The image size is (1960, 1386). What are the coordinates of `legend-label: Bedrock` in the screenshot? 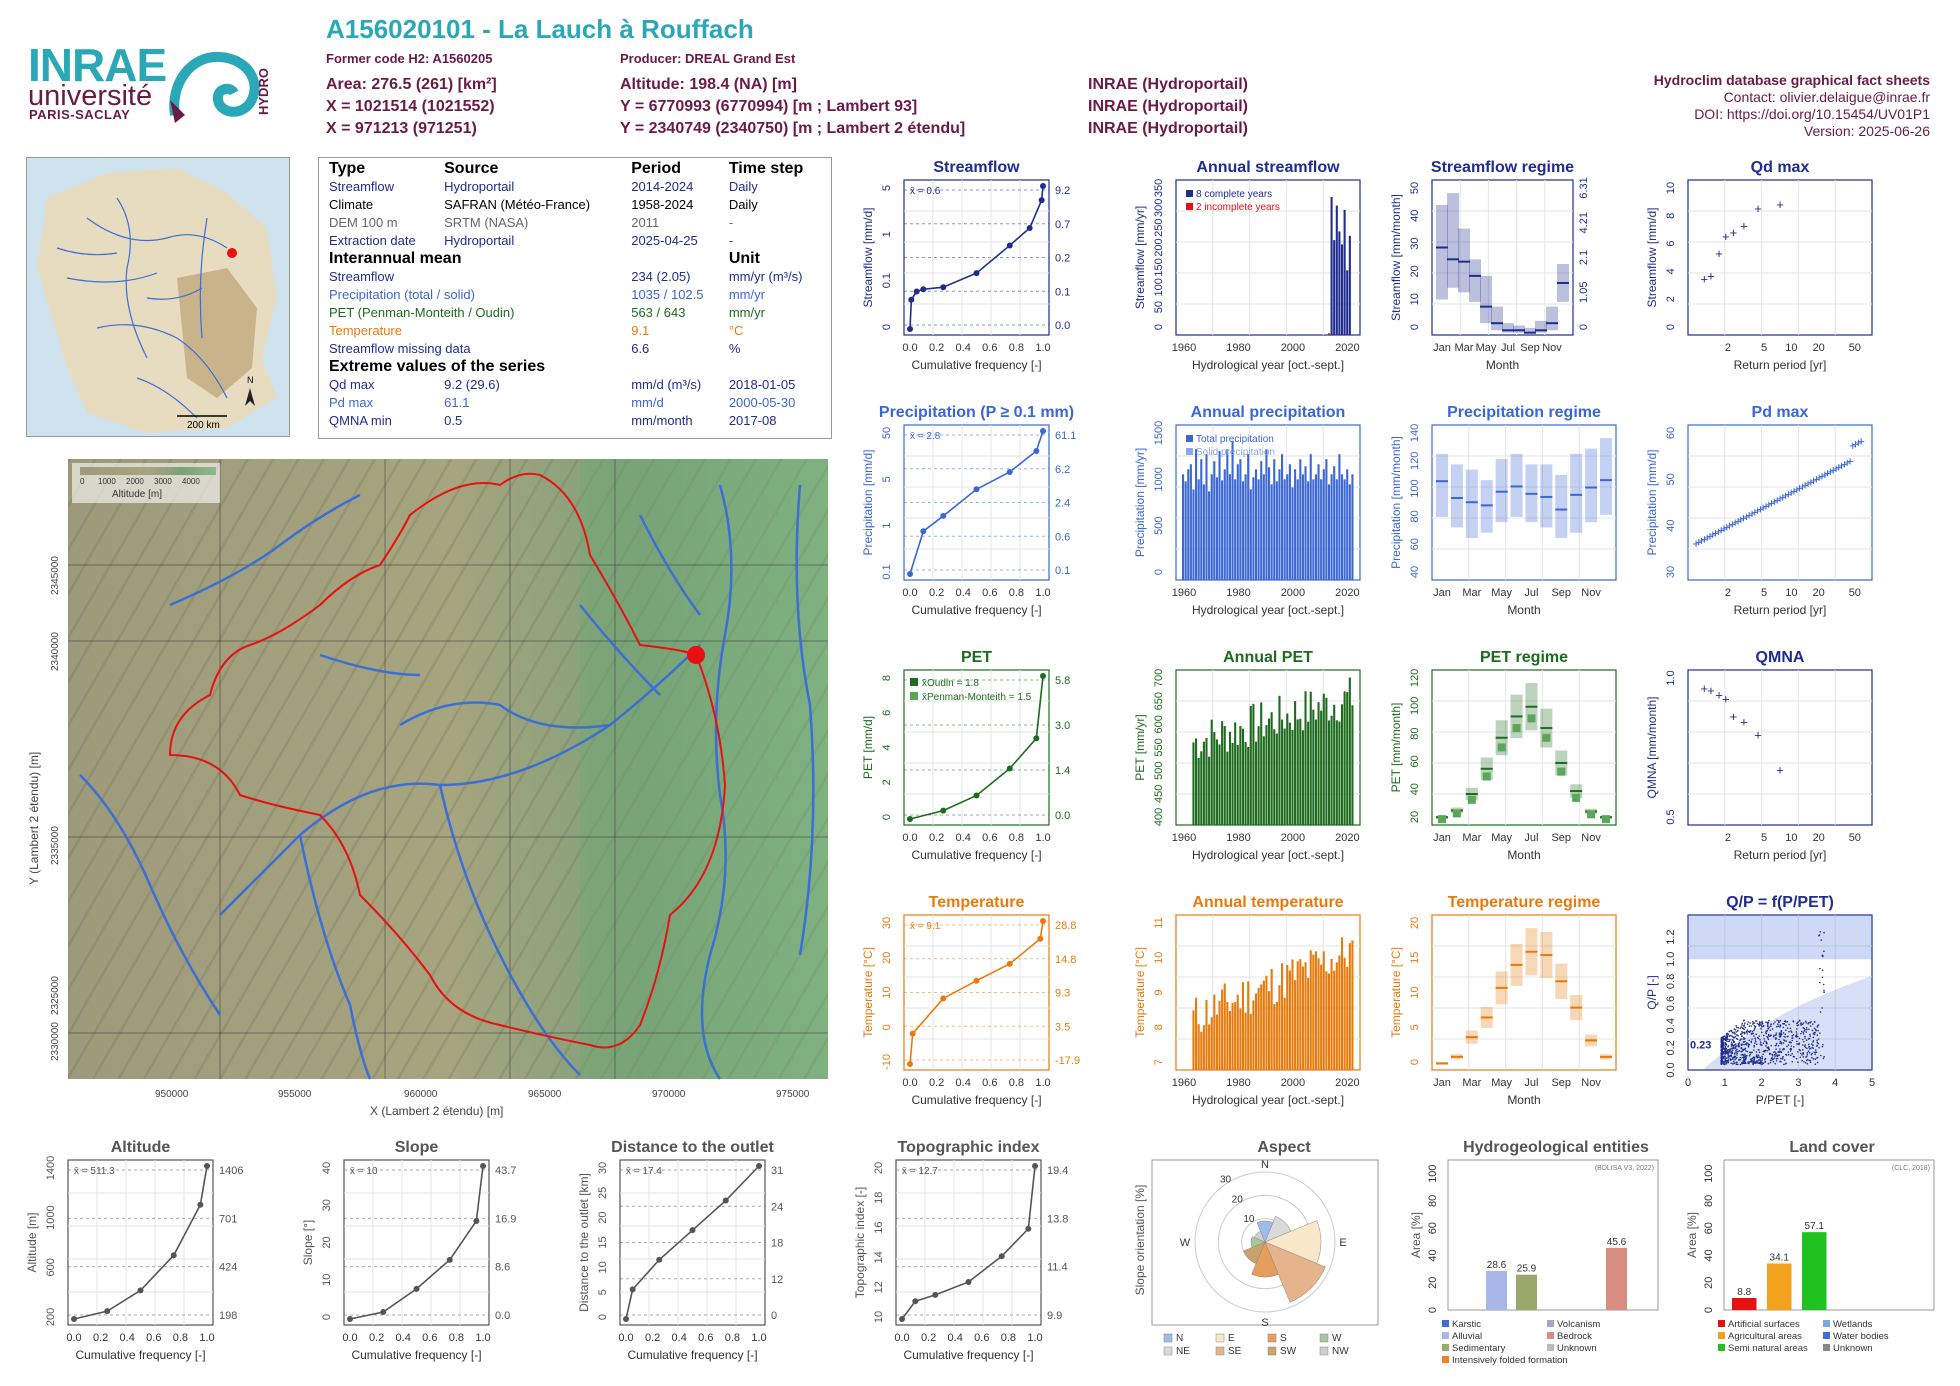 It's located at (1574, 1336).